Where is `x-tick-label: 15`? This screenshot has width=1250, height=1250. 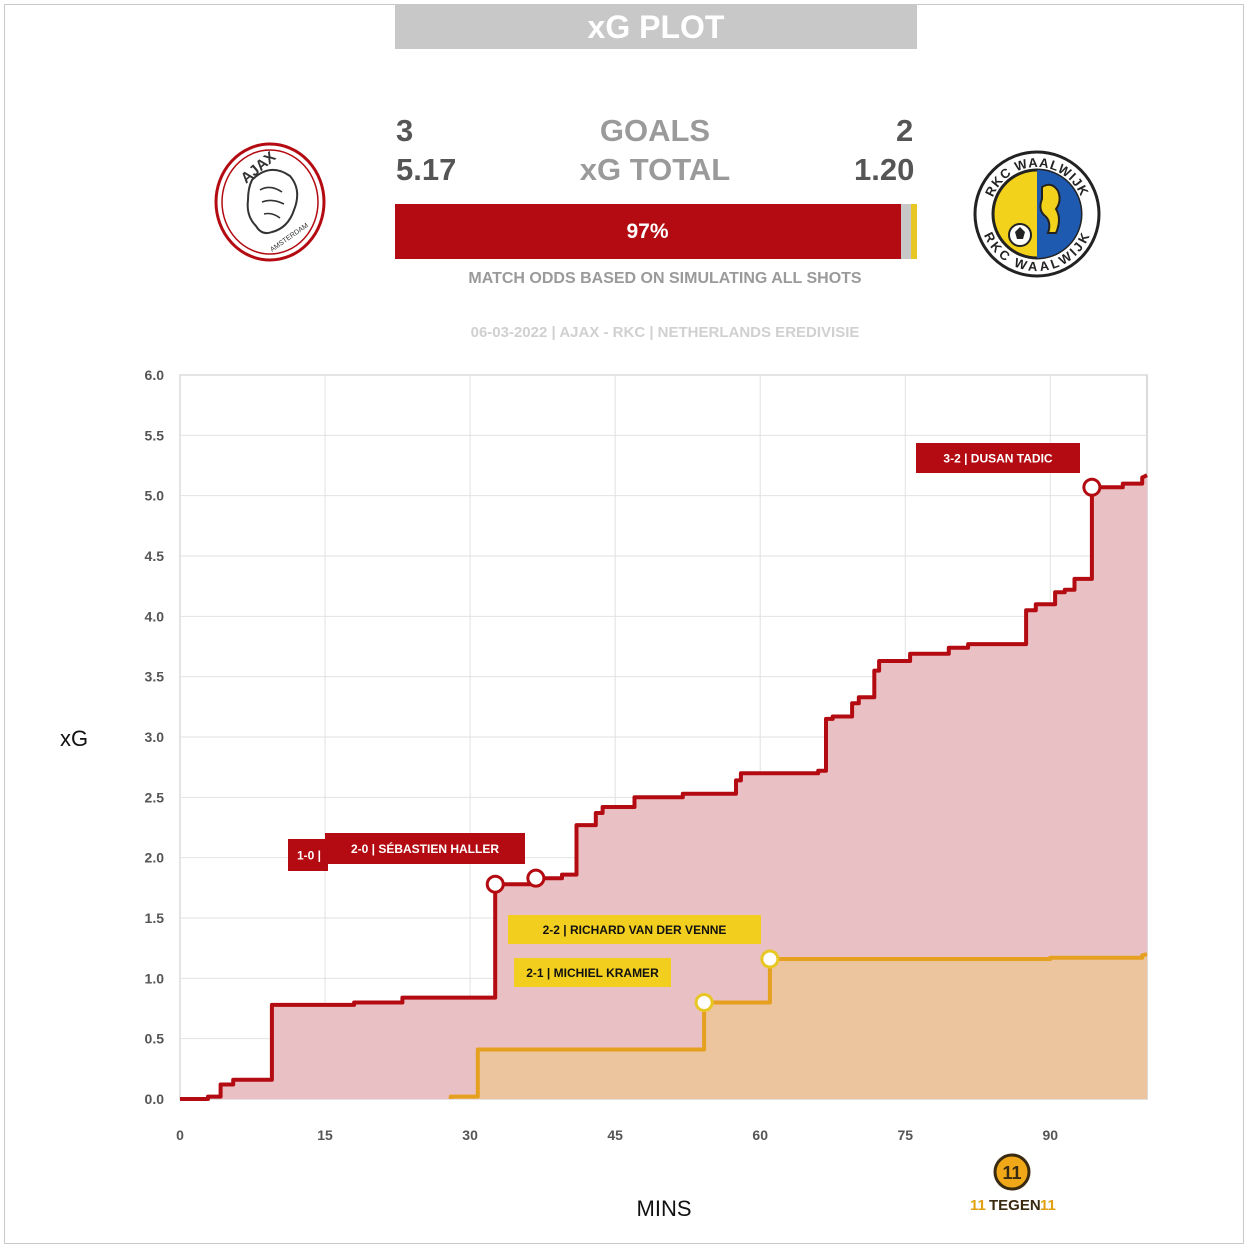 x-tick-label: 15 is located at coordinates (325, 1135).